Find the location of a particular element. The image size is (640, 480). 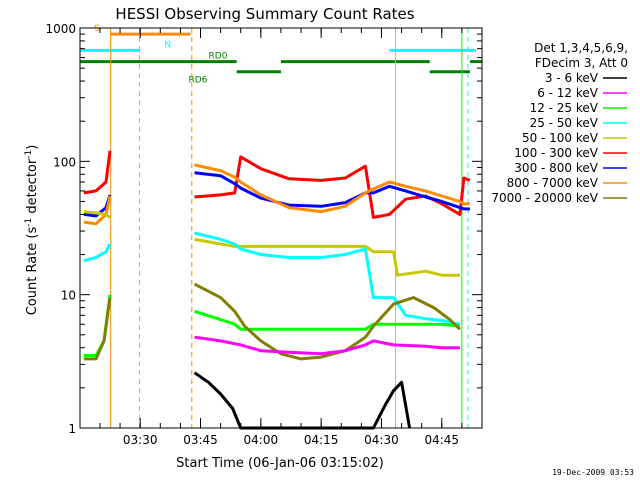

legend-label-50-100-kev: 50 - 100 keV is located at coordinates (560, 138).